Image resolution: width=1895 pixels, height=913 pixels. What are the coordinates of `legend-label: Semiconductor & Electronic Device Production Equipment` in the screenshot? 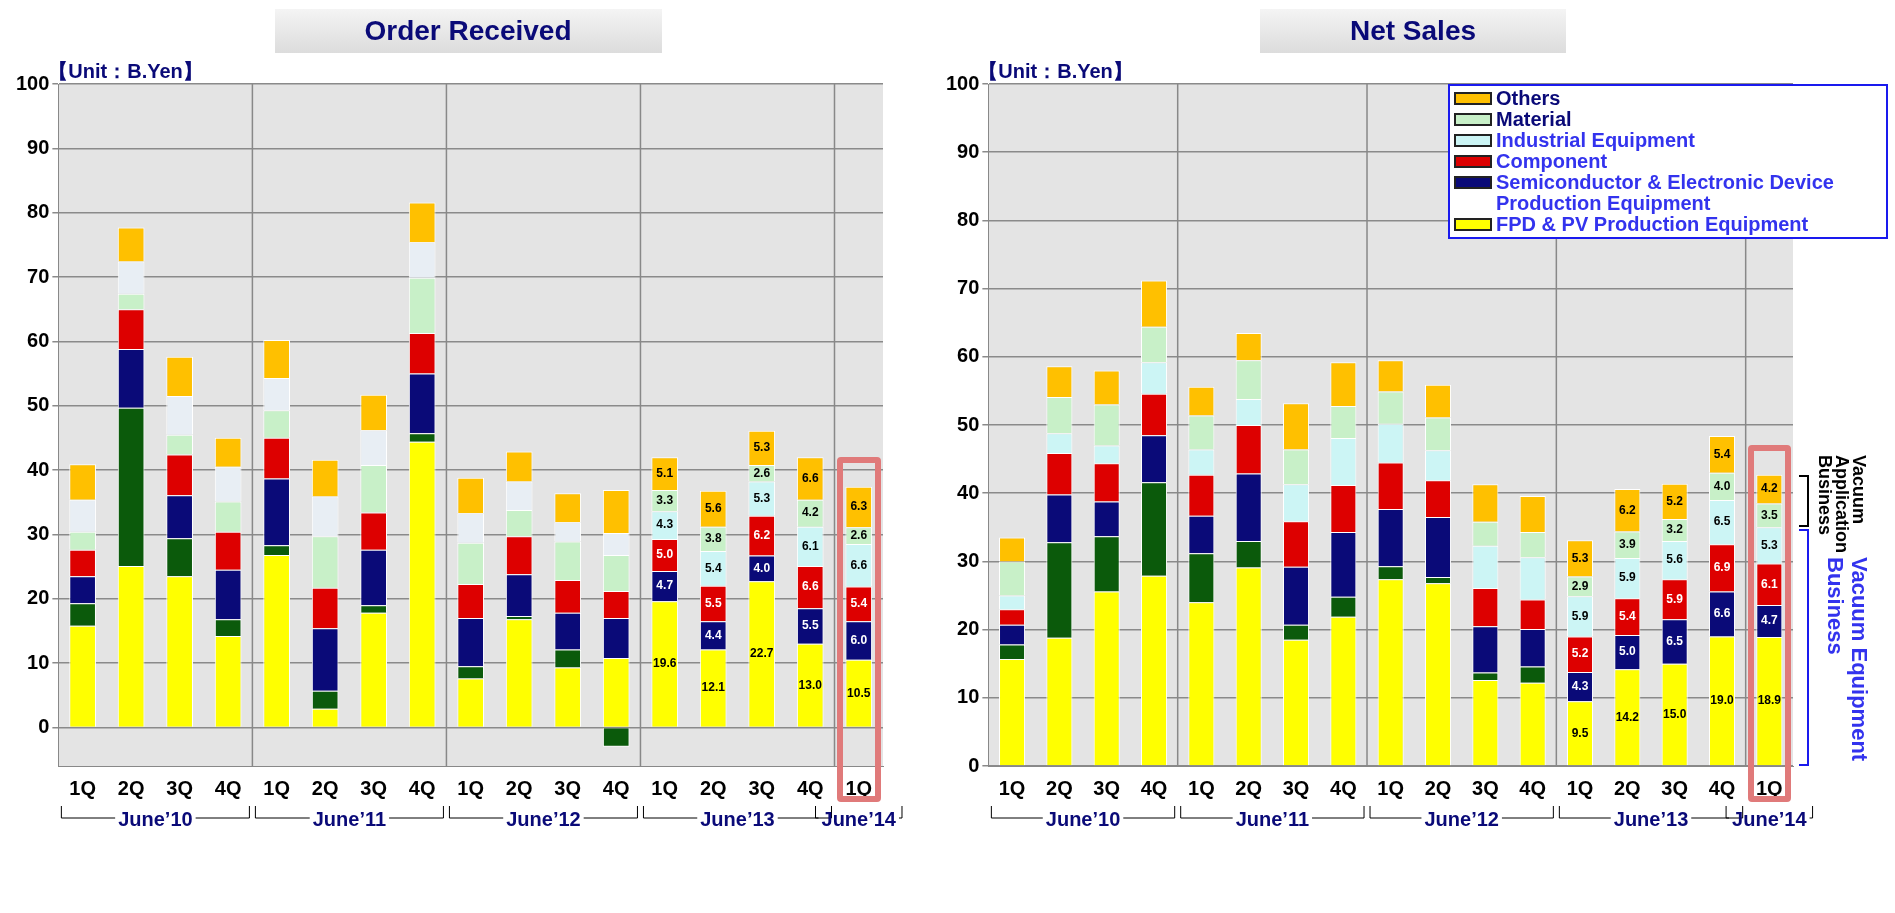 It's located at (1665, 192).